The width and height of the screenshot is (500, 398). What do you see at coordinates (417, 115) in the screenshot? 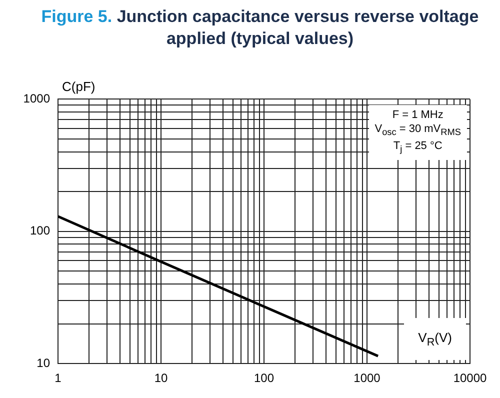
I see `annotation: F = 1 MHz` at bounding box center [417, 115].